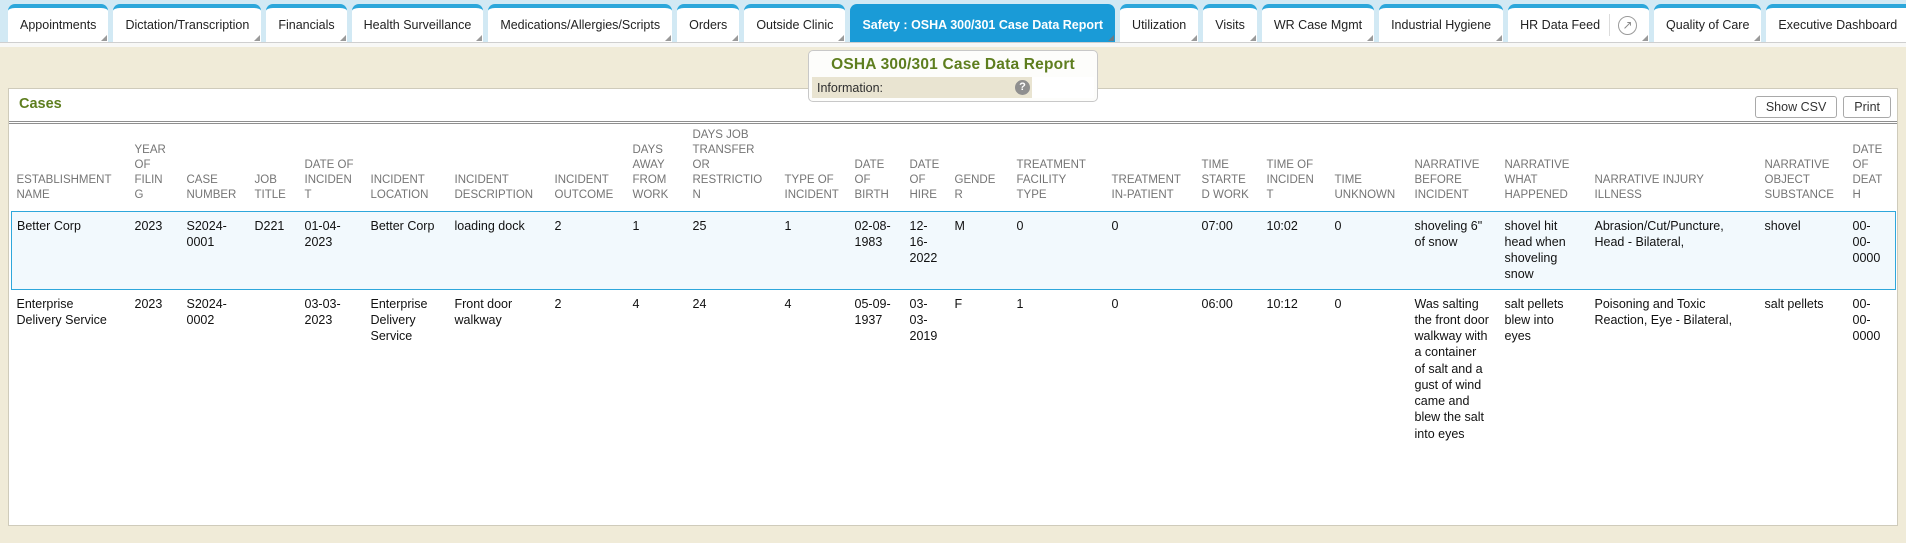 Image resolution: width=1906 pixels, height=543 pixels. I want to click on information-label: Information:, so click(850, 87).